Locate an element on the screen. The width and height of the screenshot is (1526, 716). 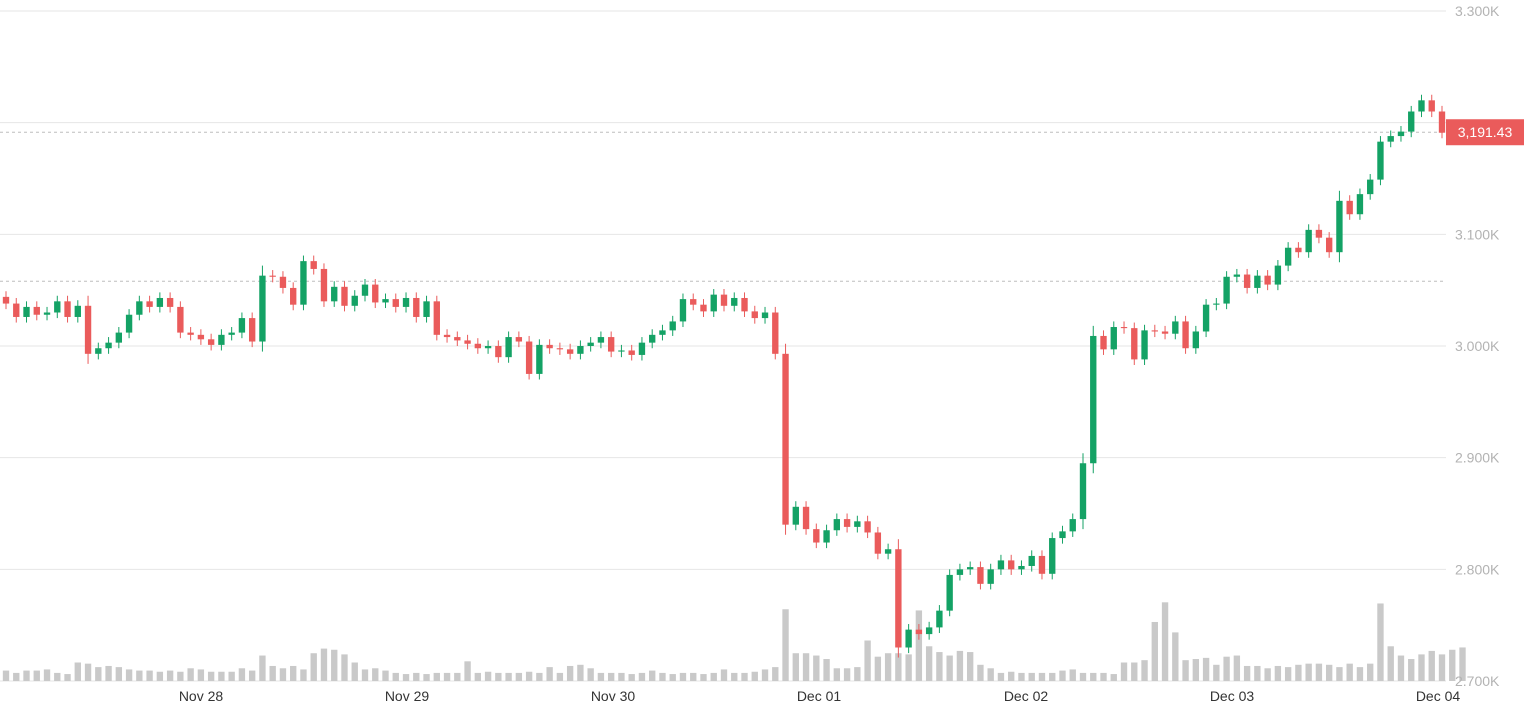
last-price-label: 3,191.43 is located at coordinates (1485, 132).